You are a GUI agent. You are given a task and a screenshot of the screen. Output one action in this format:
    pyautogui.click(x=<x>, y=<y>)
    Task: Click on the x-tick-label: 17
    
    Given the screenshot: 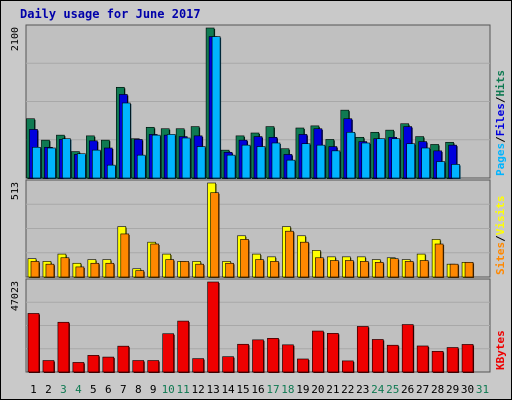 What is the action you would take?
    pyautogui.click(x=272, y=389)
    